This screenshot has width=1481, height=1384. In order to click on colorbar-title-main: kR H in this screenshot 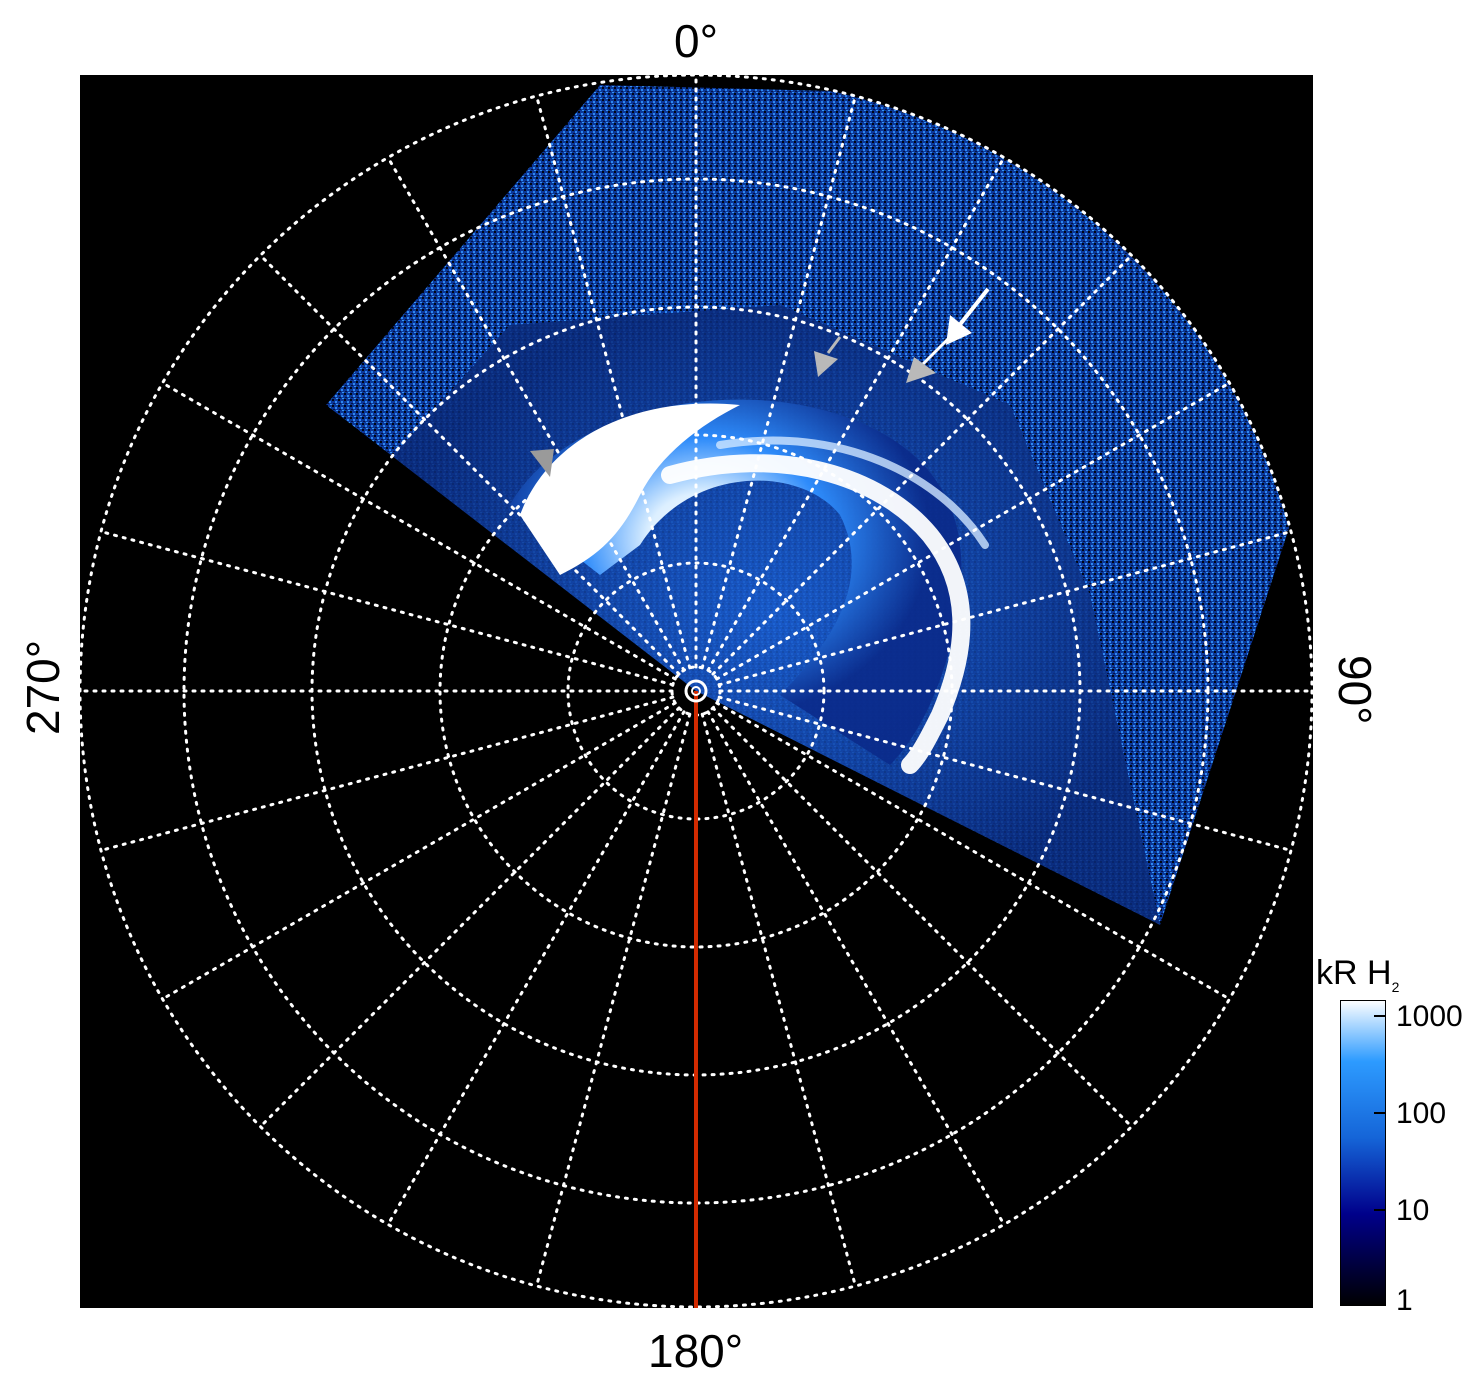, I will do `click(1354, 973)`.